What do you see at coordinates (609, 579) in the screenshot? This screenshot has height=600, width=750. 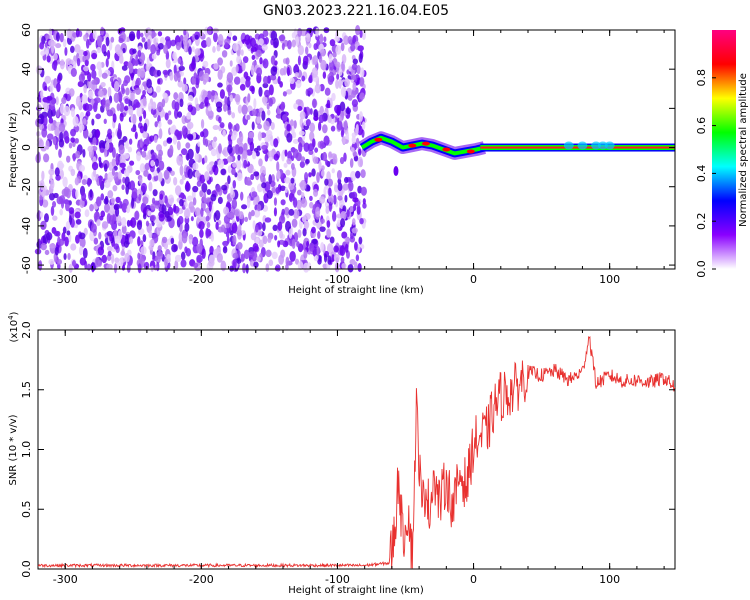 I see `x-tick-label: 100` at bounding box center [609, 579].